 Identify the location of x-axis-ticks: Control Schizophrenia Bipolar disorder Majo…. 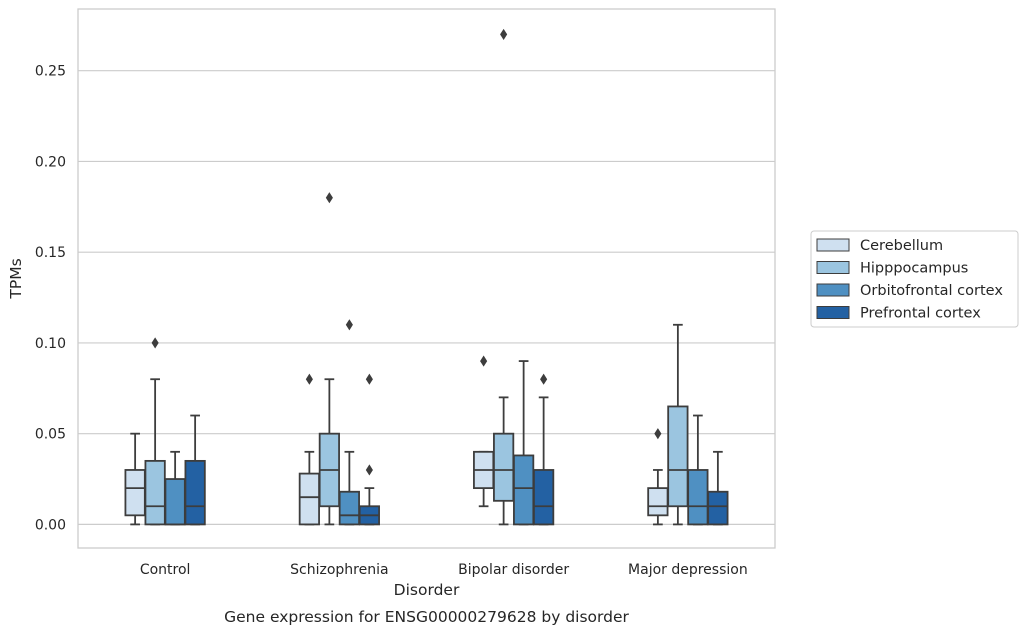
(444, 570).